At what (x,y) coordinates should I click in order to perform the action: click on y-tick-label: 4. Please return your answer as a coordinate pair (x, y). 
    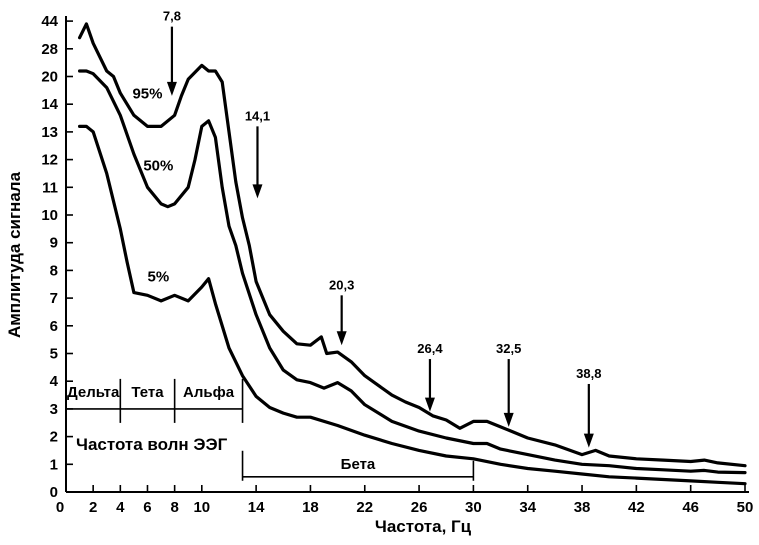
    Looking at the image, I should click on (54, 381).